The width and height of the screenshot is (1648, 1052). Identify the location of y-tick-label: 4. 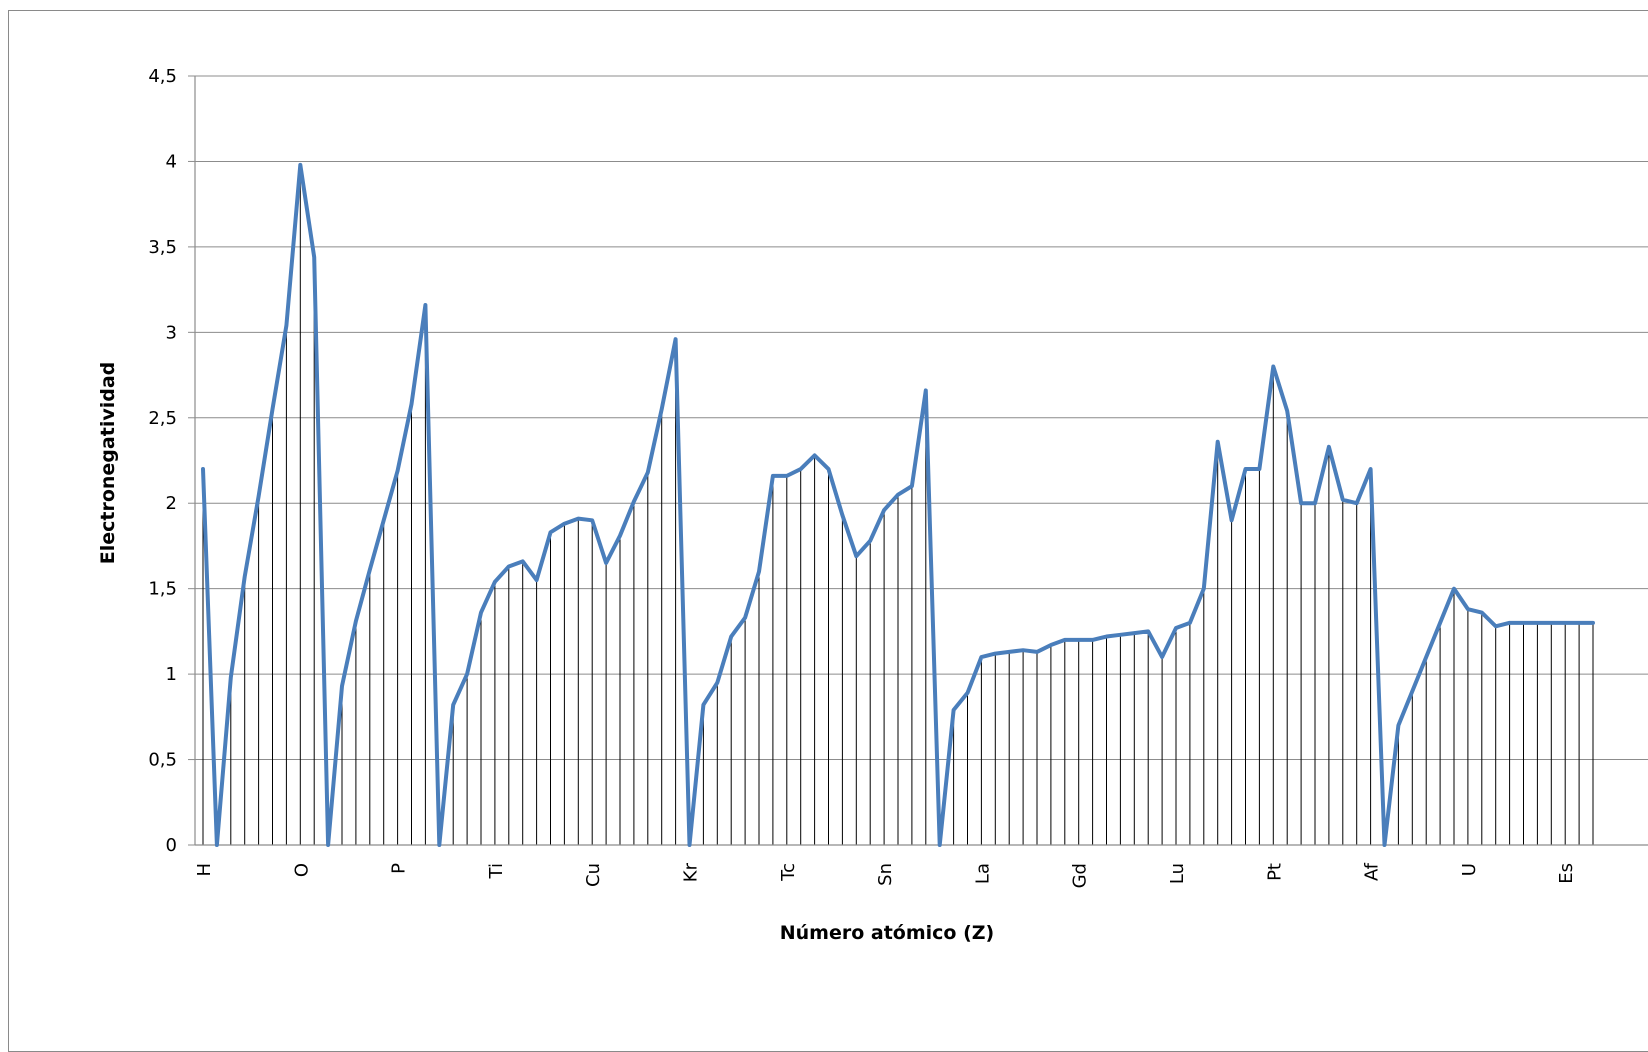
(171, 161).